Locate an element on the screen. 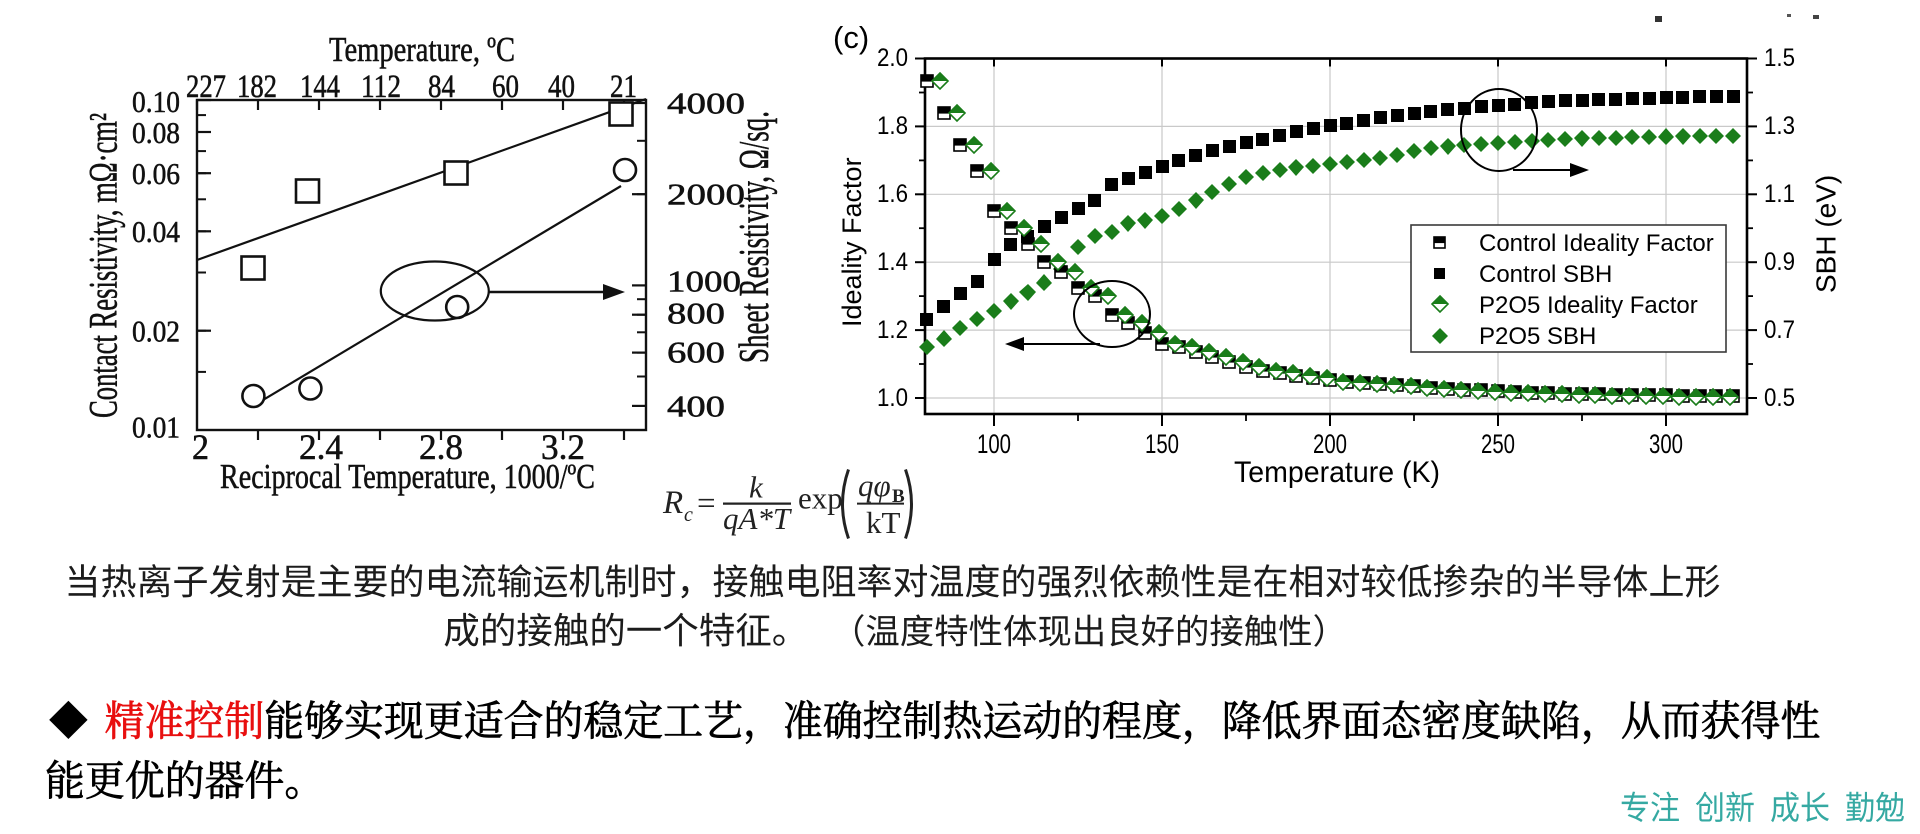  svg-text: 0.5 is located at coordinates (1779, 398).